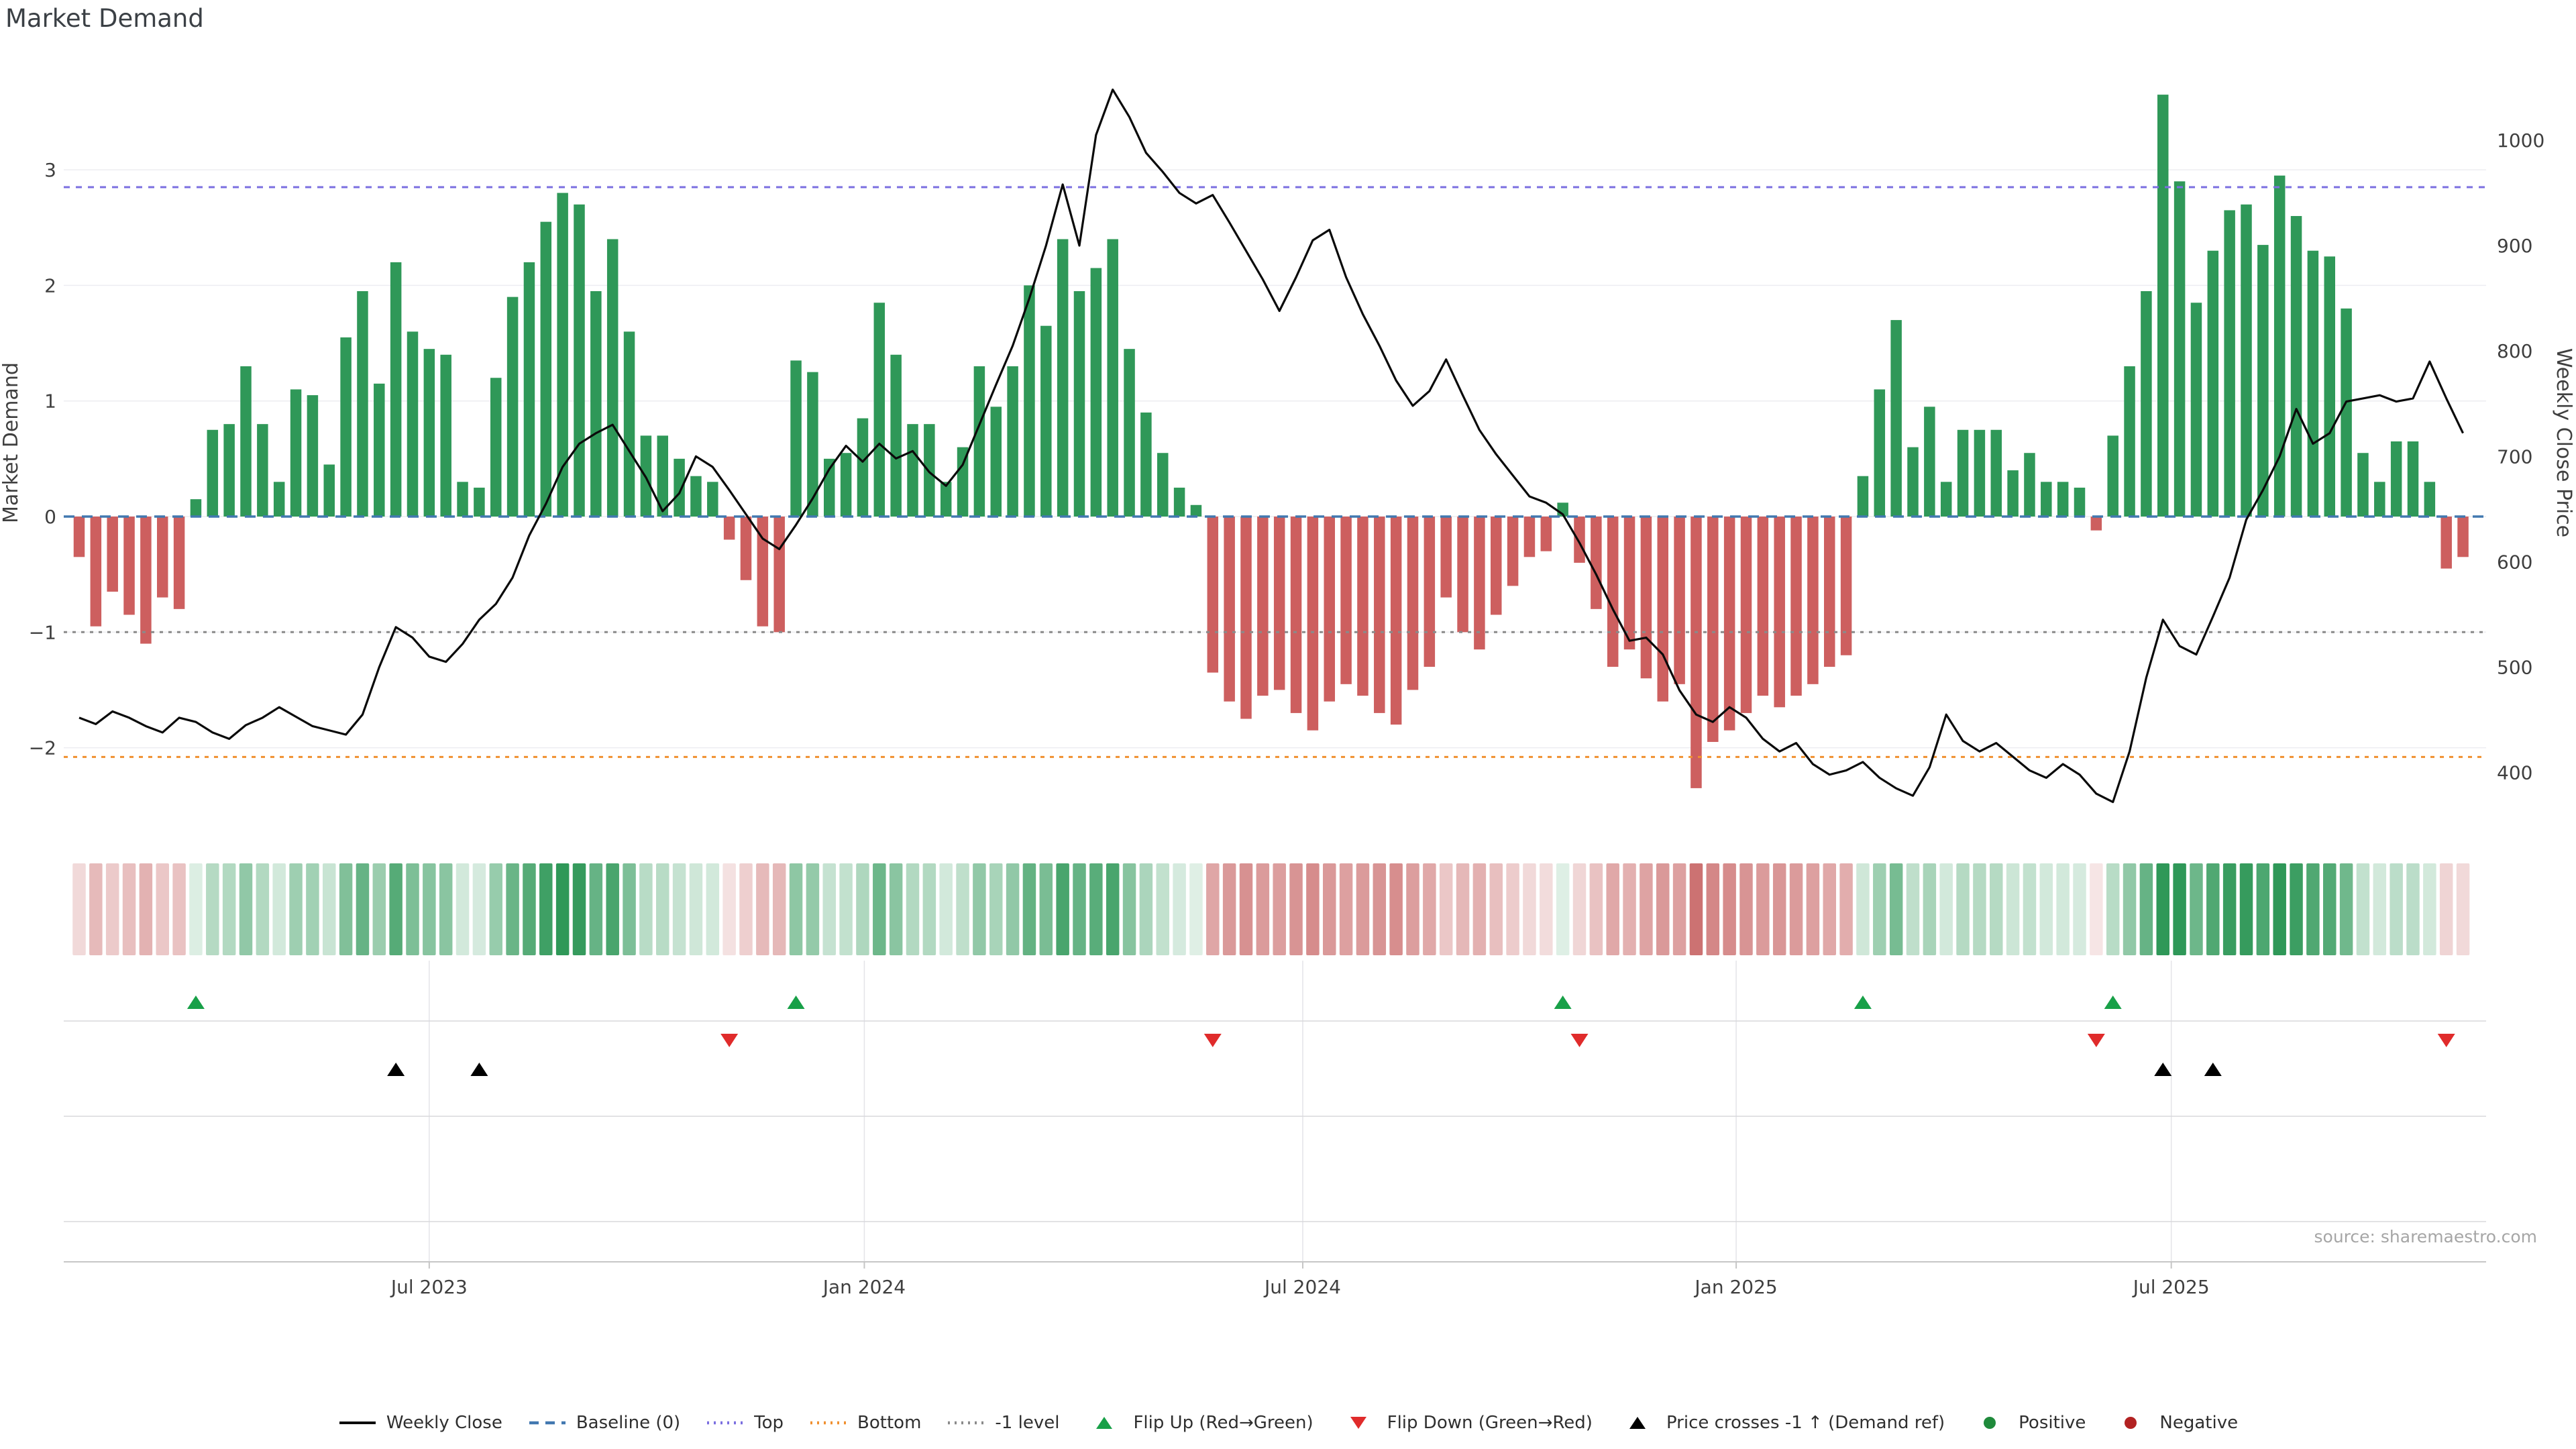 The image size is (2576, 1449). What do you see at coordinates (2514, 351) in the screenshot?
I see `right-tick-label: 800` at bounding box center [2514, 351].